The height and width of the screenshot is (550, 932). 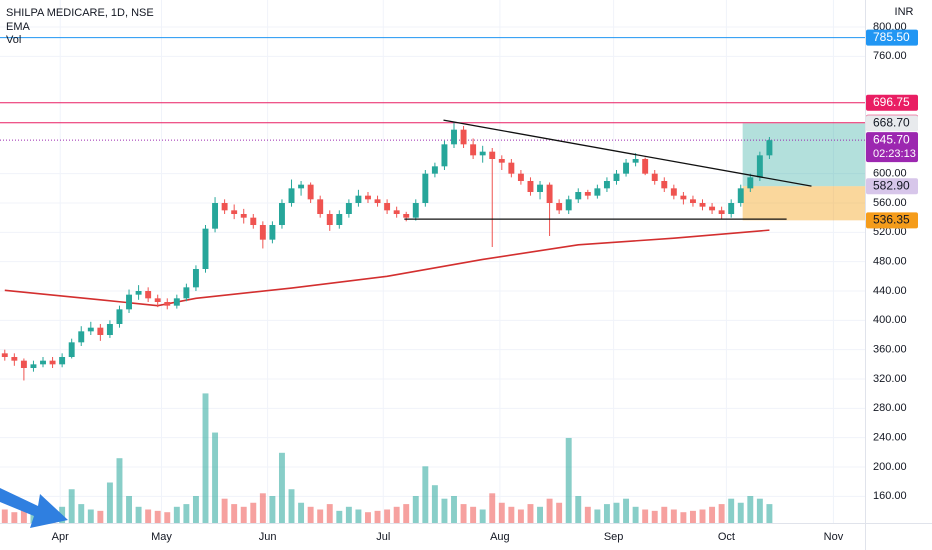 What do you see at coordinates (890, 350) in the screenshot?
I see `y-tick-label: 360.00` at bounding box center [890, 350].